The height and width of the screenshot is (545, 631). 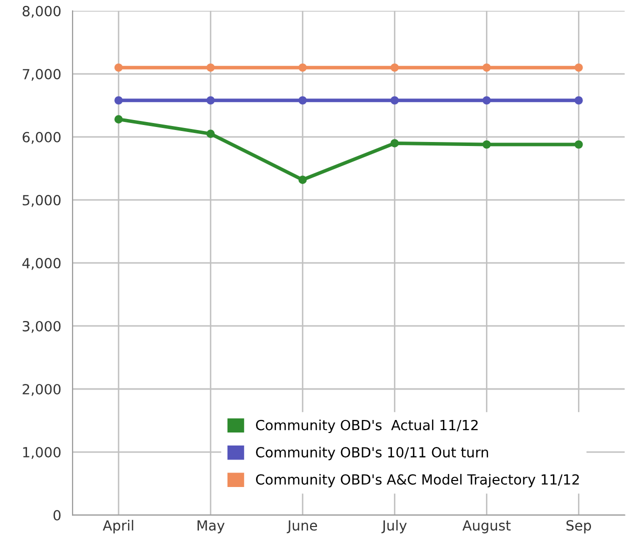 I want to click on x-tick-label: July, so click(x=394, y=527).